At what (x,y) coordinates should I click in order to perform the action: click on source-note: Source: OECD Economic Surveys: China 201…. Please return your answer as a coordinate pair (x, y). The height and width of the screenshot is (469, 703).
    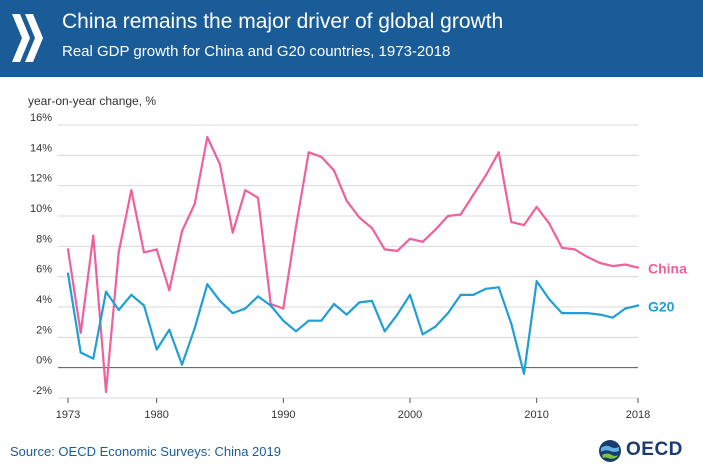
    Looking at the image, I should click on (145, 451).